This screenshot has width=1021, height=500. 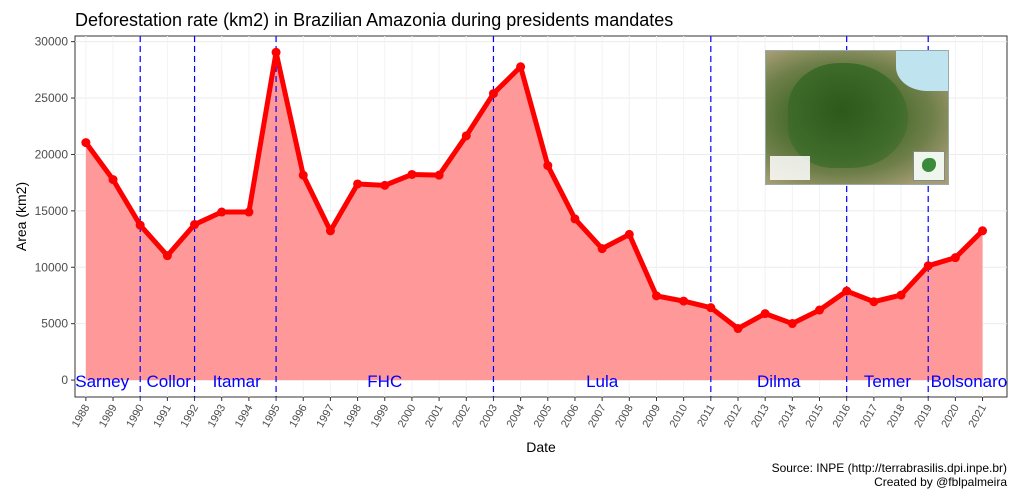 I want to click on x-axis-title: Date, so click(x=541, y=447).